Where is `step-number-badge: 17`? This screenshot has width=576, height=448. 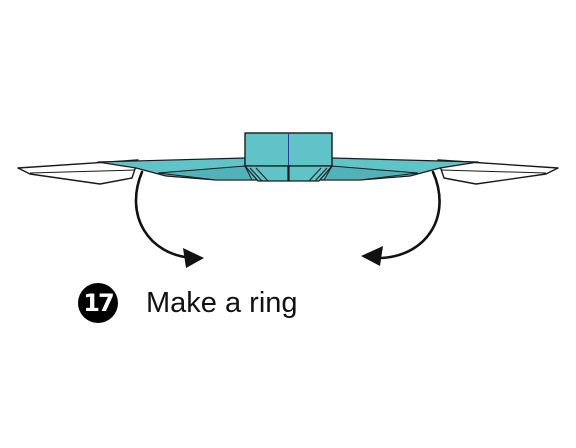
step-number-badge: 17 is located at coordinates (98, 303).